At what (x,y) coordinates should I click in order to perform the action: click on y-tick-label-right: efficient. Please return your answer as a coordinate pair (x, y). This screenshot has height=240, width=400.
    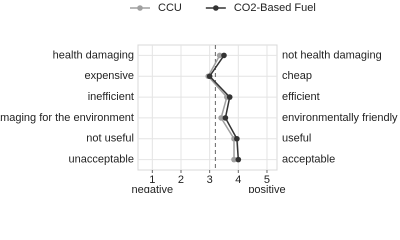
    Looking at the image, I should click on (301, 97).